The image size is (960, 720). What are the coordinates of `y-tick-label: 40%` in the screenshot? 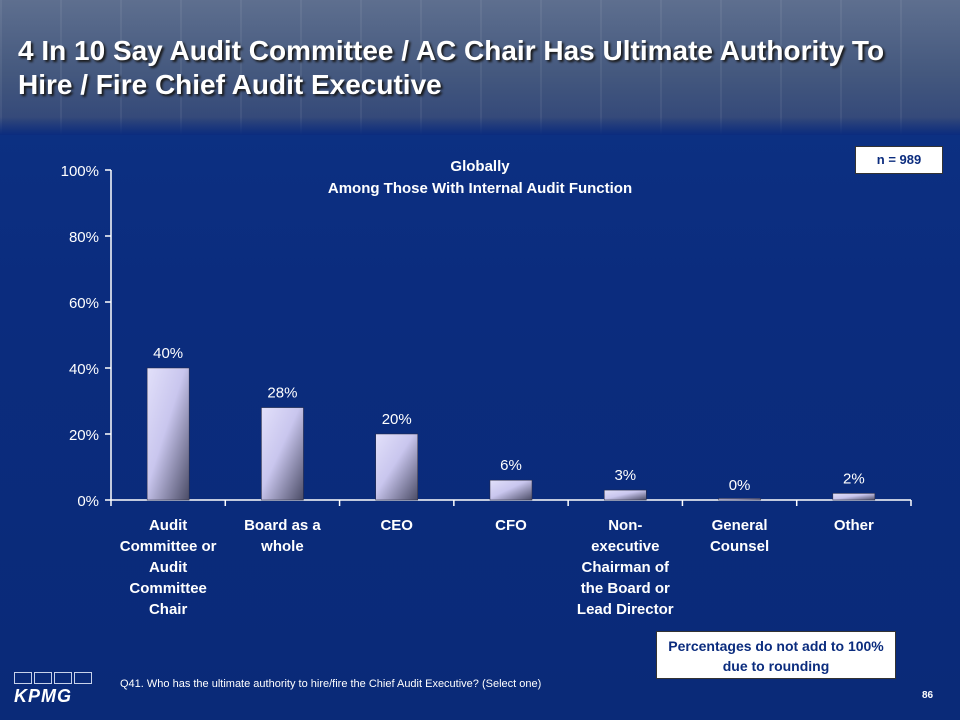 It's located at (84, 369).